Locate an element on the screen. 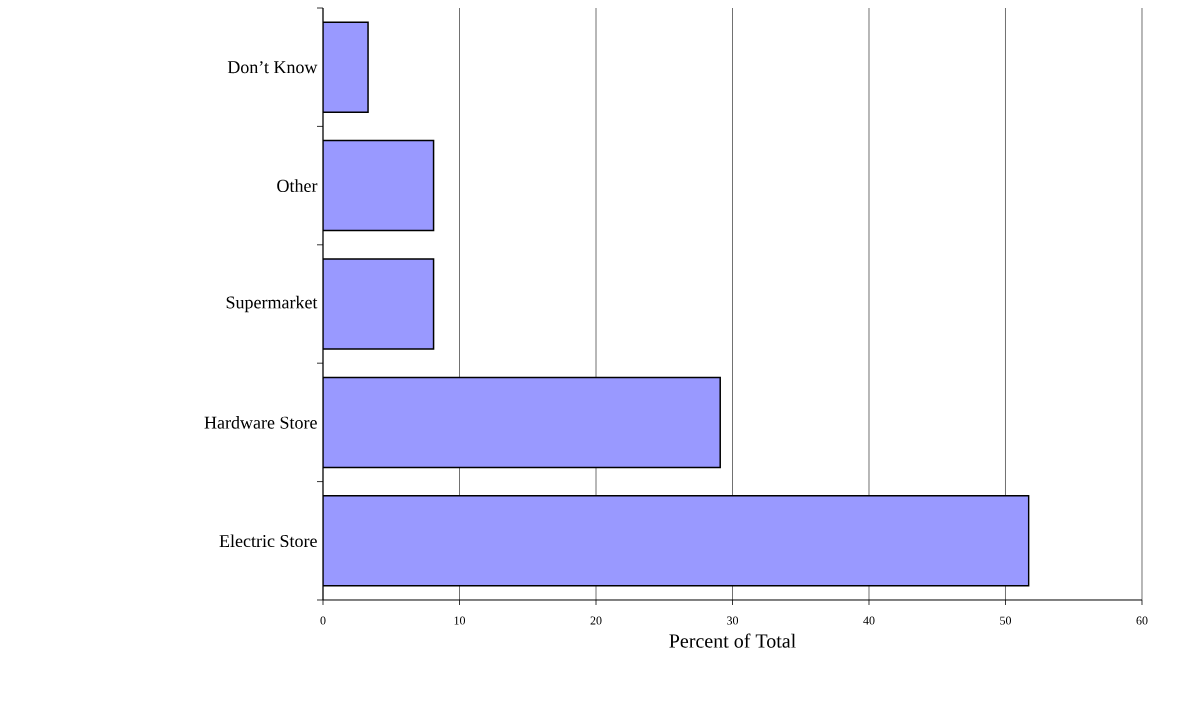 The width and height of the screenshot is (1184, 701). x-tick-label: 20 is located at coordinates (596, 620).